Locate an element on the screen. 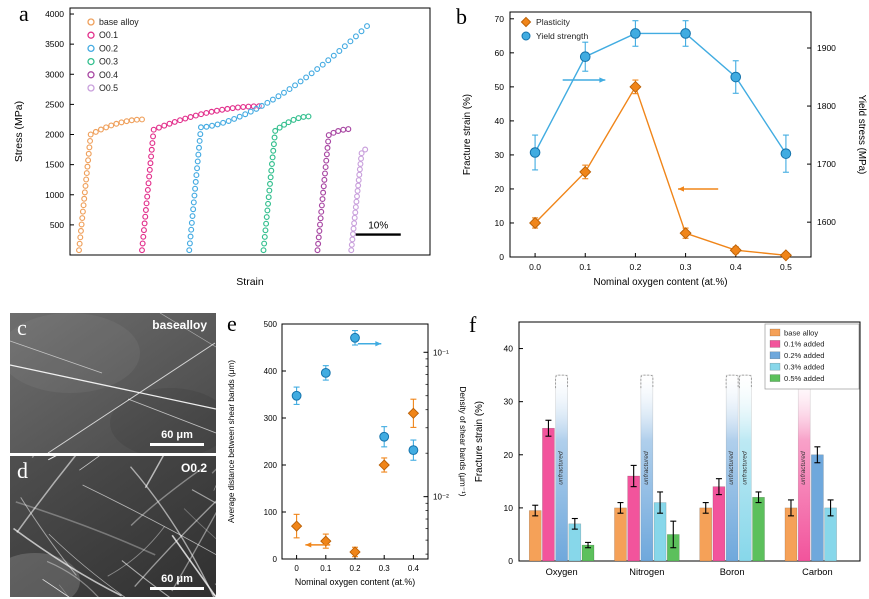 The width and height of the screenshot is (869, 599). svg-text: O0.3 is located at coordinates (108, 62).